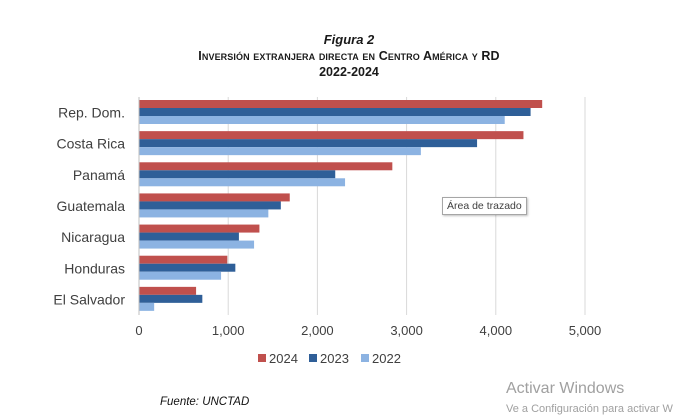 Image resolution: width=698 pixels, height=420 pixels. I want to click on x-tick-label: 0, so click(138, 330).